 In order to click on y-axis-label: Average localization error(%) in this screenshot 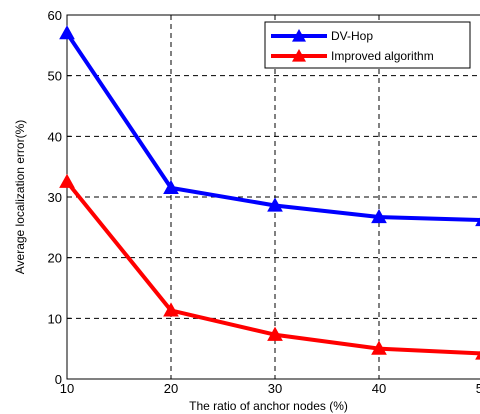, I will do `click(20, 197)`.